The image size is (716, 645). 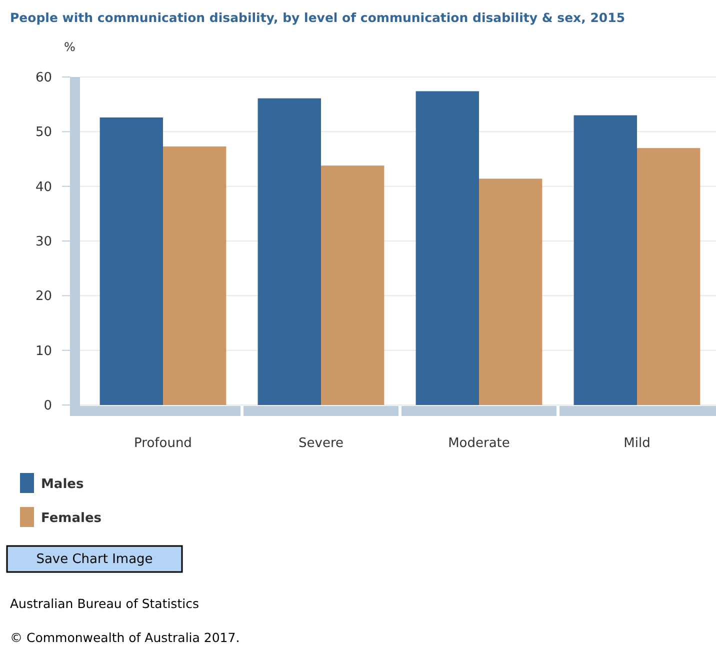 What do you see at coordinates (70, 47) in the screenshot?
I see `y-axis-title: %` at bounding box center [70, 47].